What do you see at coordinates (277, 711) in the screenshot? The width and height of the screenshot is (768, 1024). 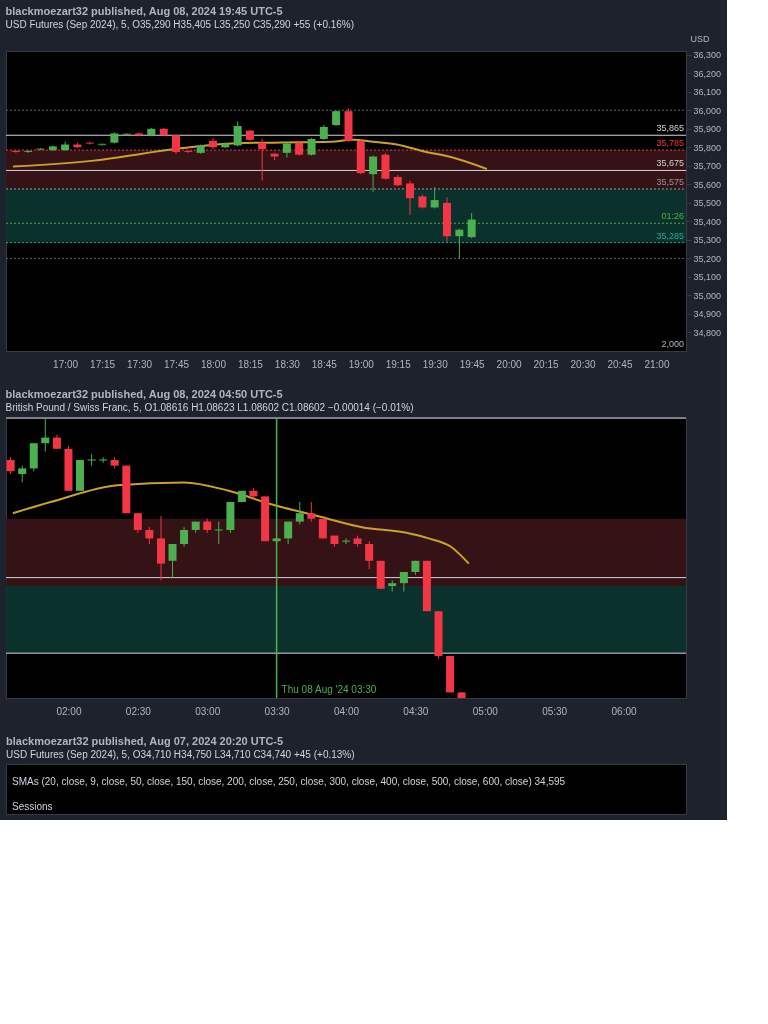 I see `x-tick-label: 03:30` at bounding box center [277, 711].